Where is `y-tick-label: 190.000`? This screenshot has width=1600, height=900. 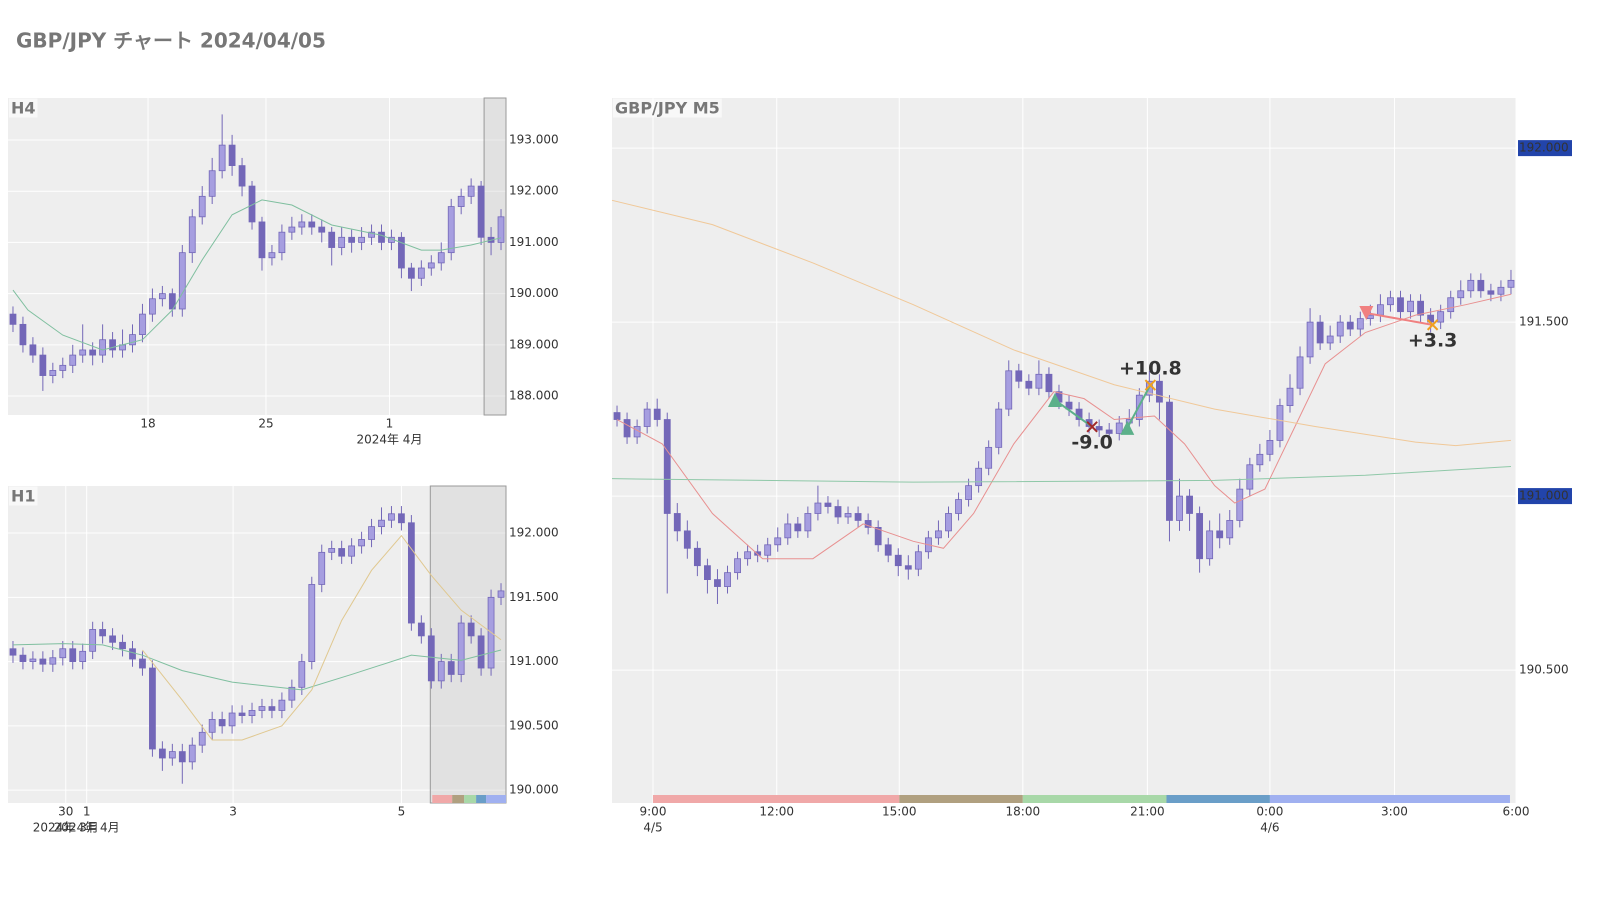
y-tick-label: 190.000 is located at coordinates (534, 293).